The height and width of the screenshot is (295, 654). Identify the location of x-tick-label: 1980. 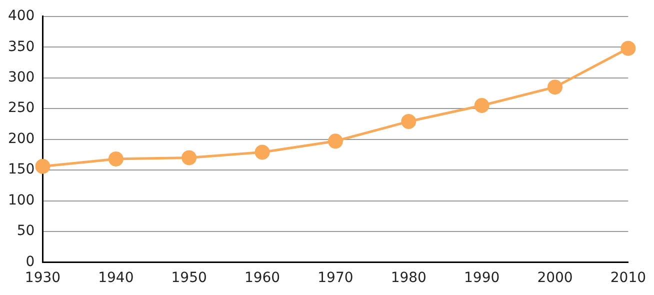
(408, 278).